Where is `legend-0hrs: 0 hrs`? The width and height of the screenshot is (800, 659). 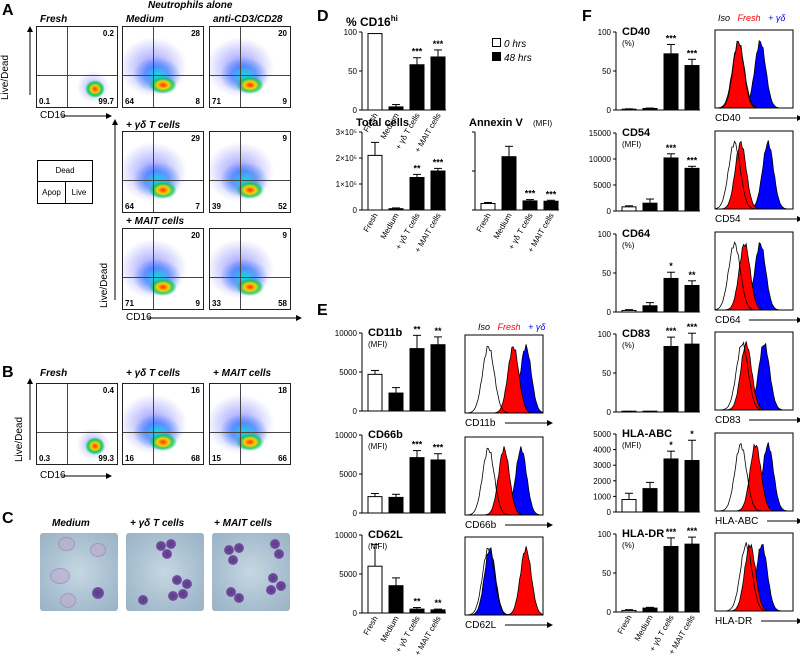
legend-0hrs: 0 hrs is located at coordinates (509, 44).